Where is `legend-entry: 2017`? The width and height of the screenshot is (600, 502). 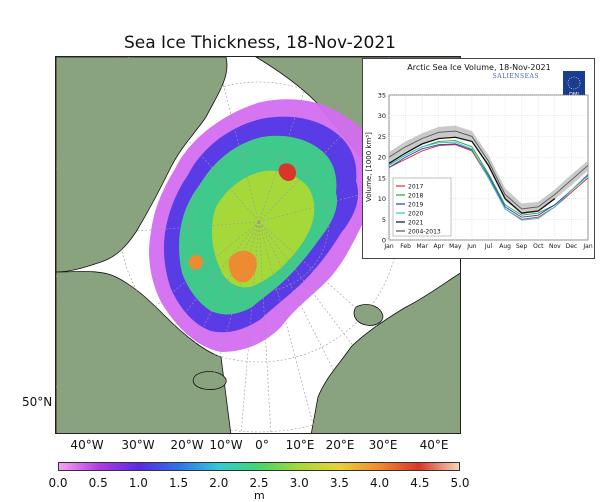 legend-entry: 2017 is located at coordinates (415, 186).